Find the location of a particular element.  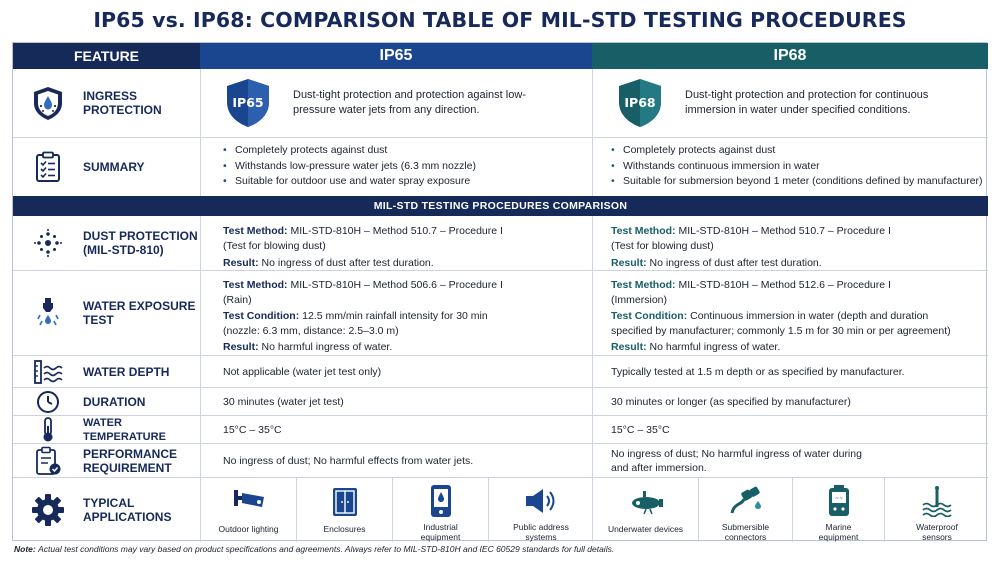

feature-cell: WATER EXPOSURE TEST is located at coordinates (106, 313).